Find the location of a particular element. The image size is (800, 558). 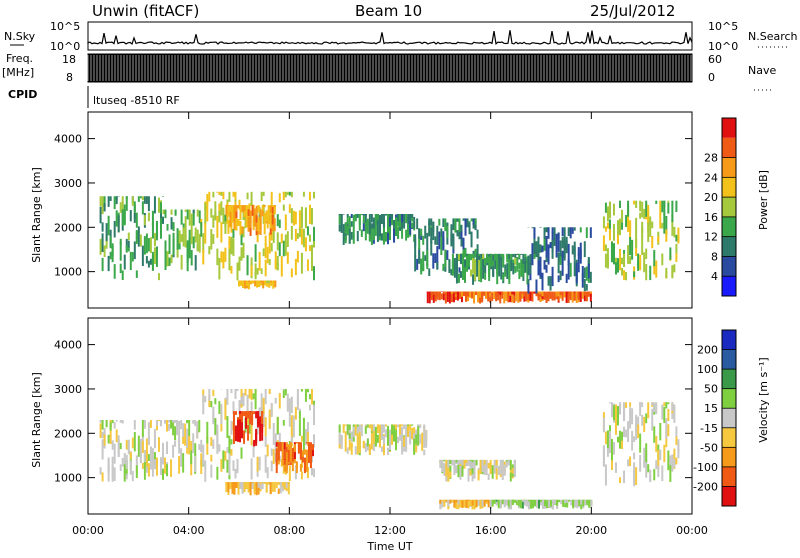

nave-tick-top: 60 is located at coordinates (715, 59).